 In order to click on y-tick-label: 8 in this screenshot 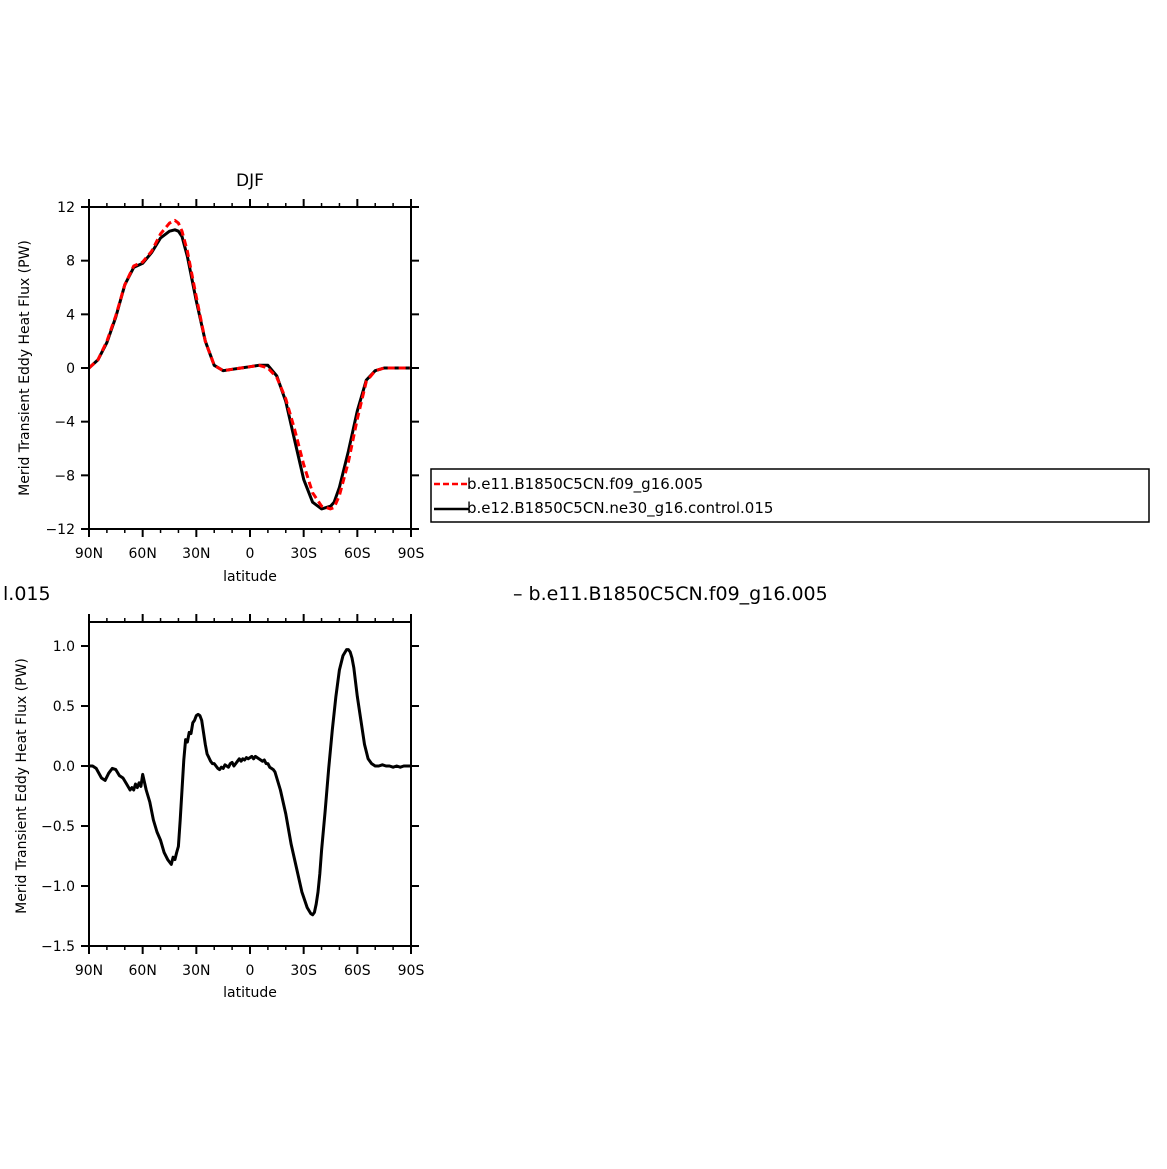, I will do `click(70, 262)`.